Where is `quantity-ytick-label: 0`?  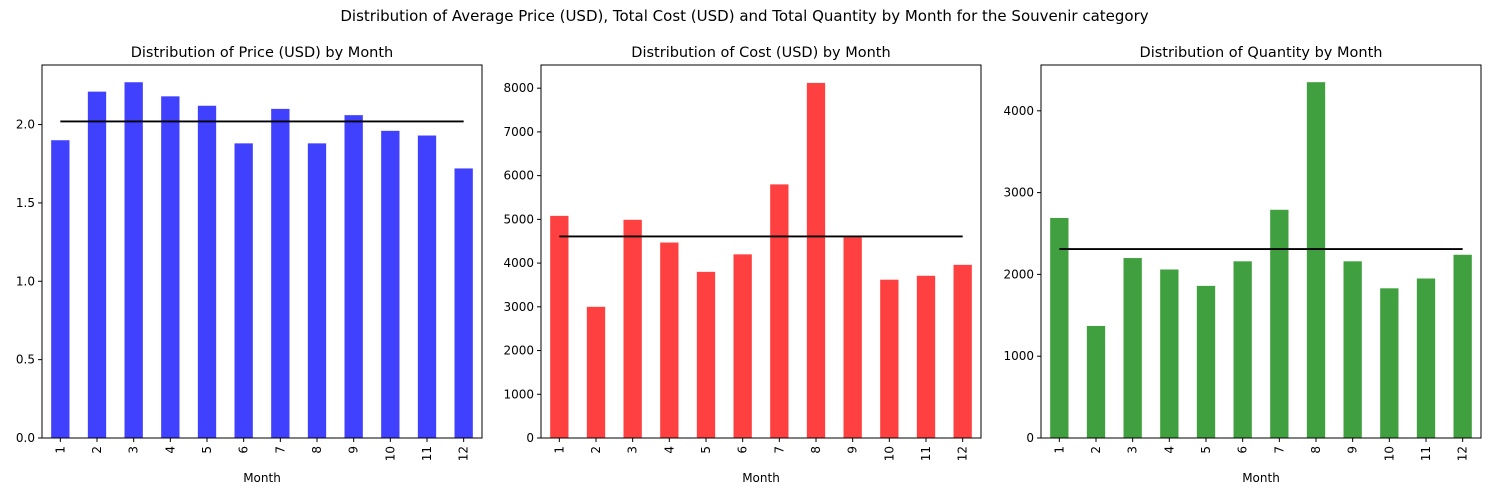 quantity-ytick-label: 0 is located at coordinates (1030, 438).